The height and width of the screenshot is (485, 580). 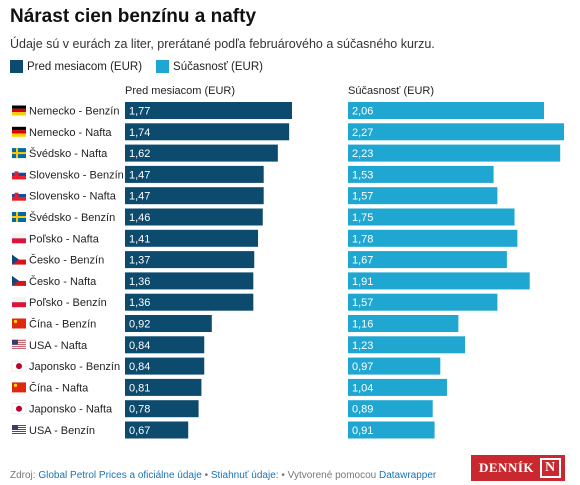 What do you see at coordinates (62, 324) in the screenshot?
I see `category-label: Čína - Benzín` at bounding box center [62, 324].